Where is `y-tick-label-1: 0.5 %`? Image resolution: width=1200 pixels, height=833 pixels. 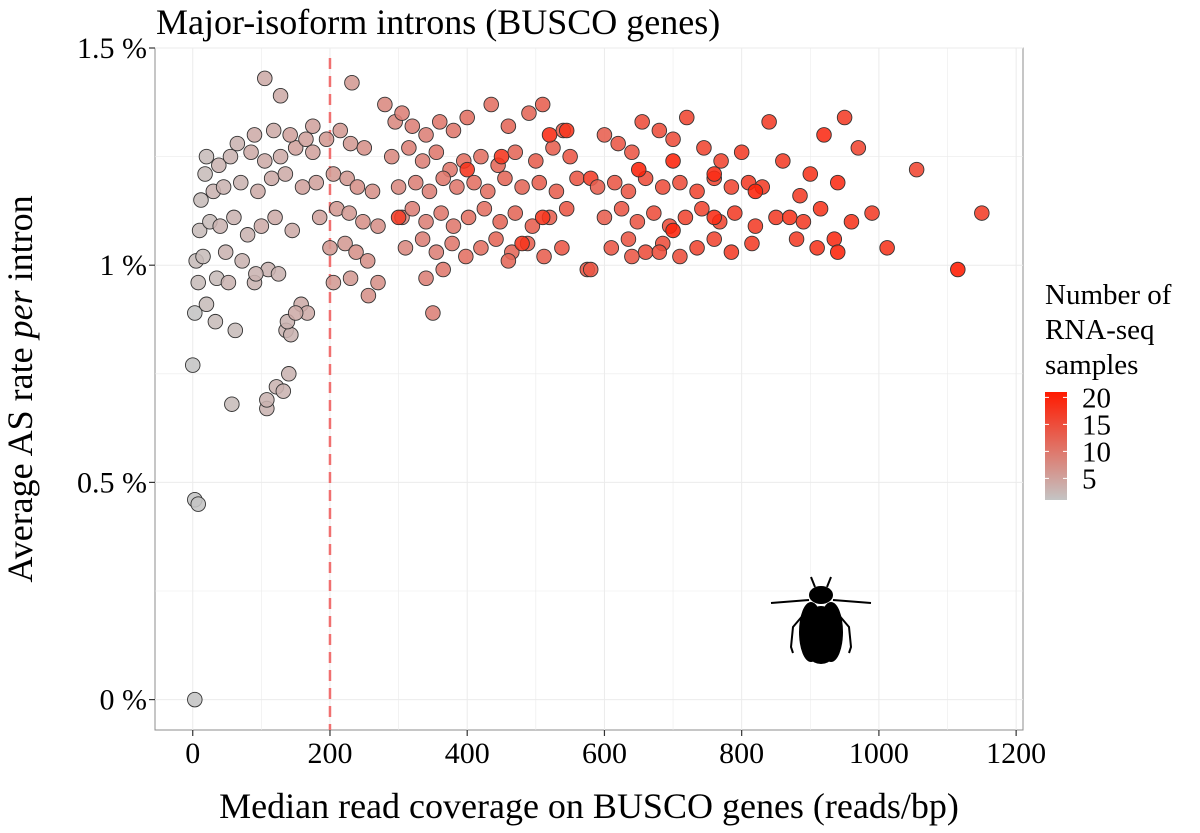
y-tick-label-1: 0.5 % is located at coordinates (112, 482).